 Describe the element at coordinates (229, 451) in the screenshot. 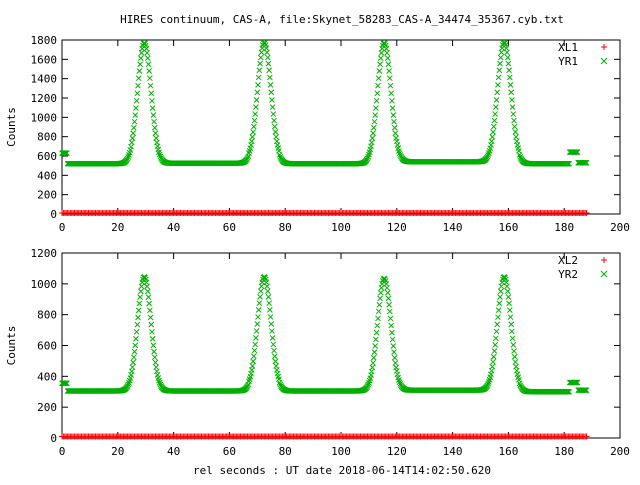

I see `x-tick-label: 60` at that location.